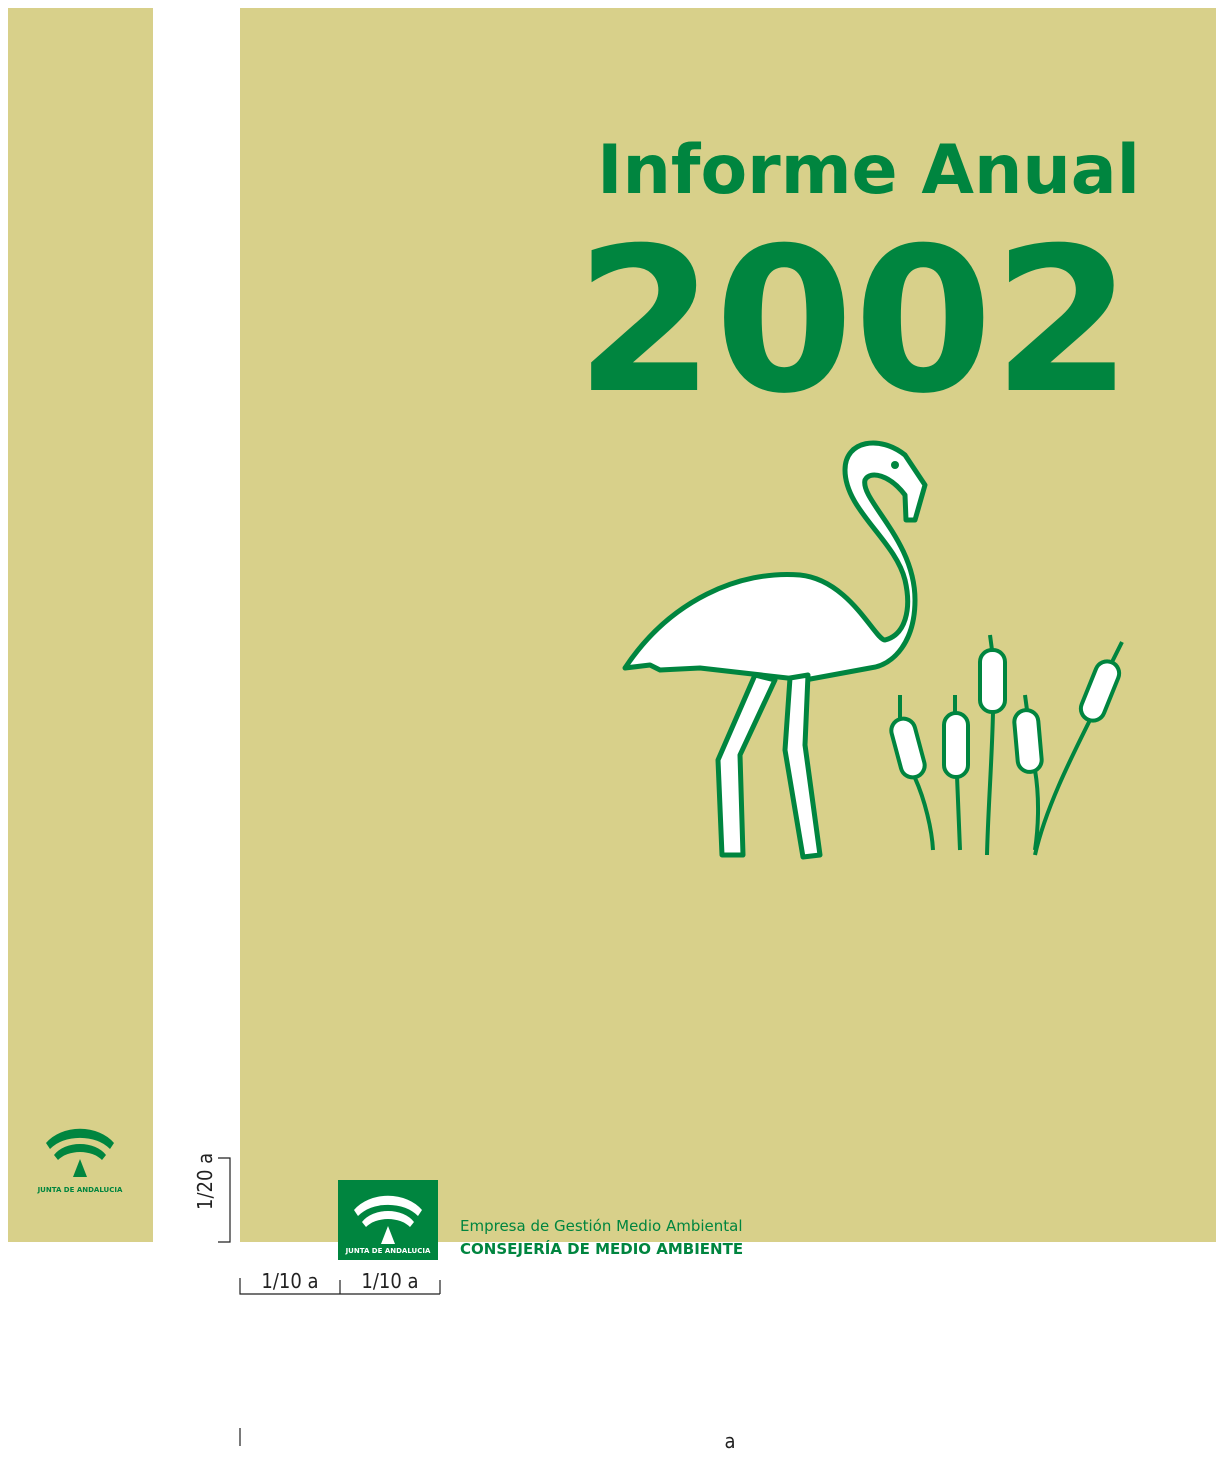 The height and width of the screenshot is (1483, 1216). I want to click on dim-label: a, so click(729, 1441).